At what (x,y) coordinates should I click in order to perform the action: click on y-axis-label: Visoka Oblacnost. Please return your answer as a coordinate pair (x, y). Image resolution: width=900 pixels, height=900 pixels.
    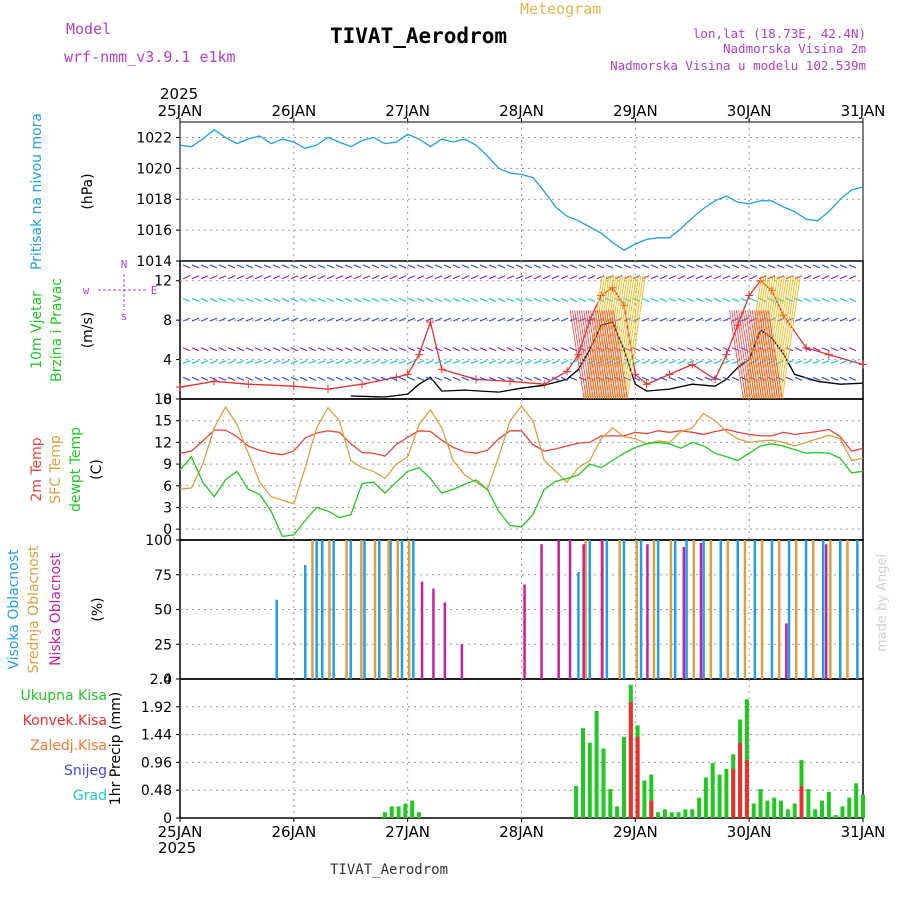
    Looking at the image, I should click on (14, 609).